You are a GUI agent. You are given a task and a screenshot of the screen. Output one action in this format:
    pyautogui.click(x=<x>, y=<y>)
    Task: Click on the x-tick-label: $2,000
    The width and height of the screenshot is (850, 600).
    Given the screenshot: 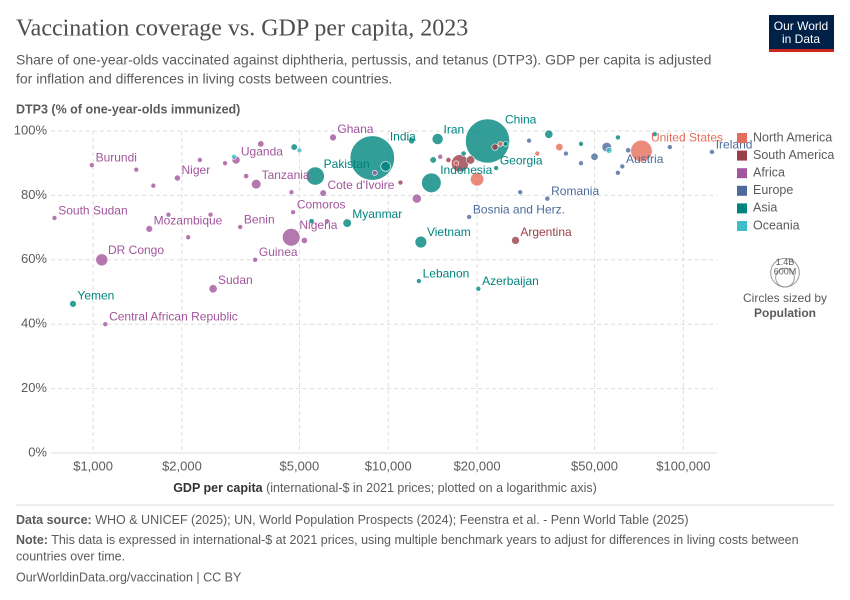 What is the action you would take?
    pyautogui.click(x=182, y=465)
    